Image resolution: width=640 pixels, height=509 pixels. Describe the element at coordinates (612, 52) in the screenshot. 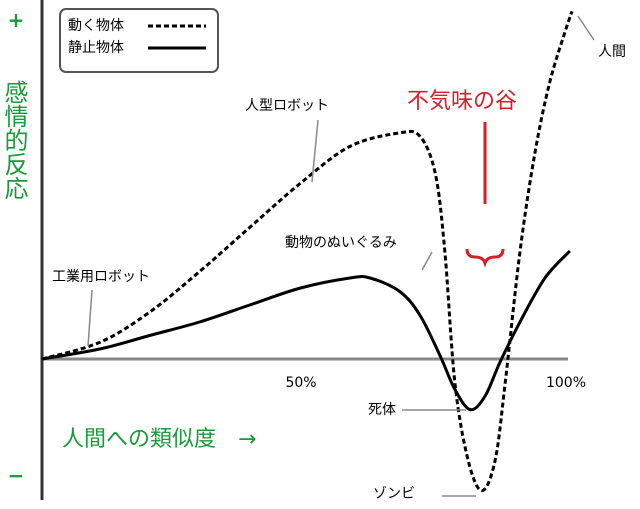

I see `annotation: 人間` at that location.